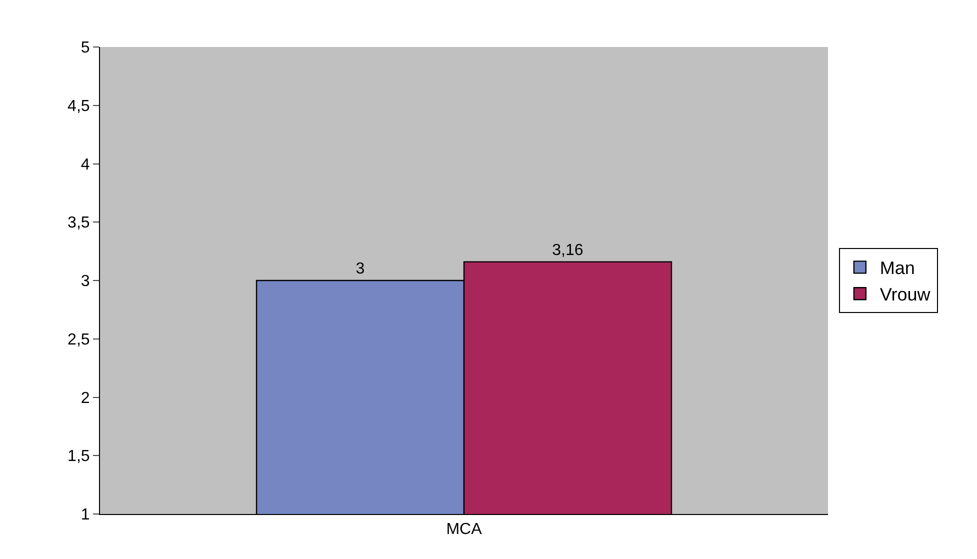 Image resolution: width=977 pixels, height=559 pixels. What do you see at coordinates (906, 294) in the screenshot?
I see `legend-label: Vrouw` at bounding box center [906, 294].